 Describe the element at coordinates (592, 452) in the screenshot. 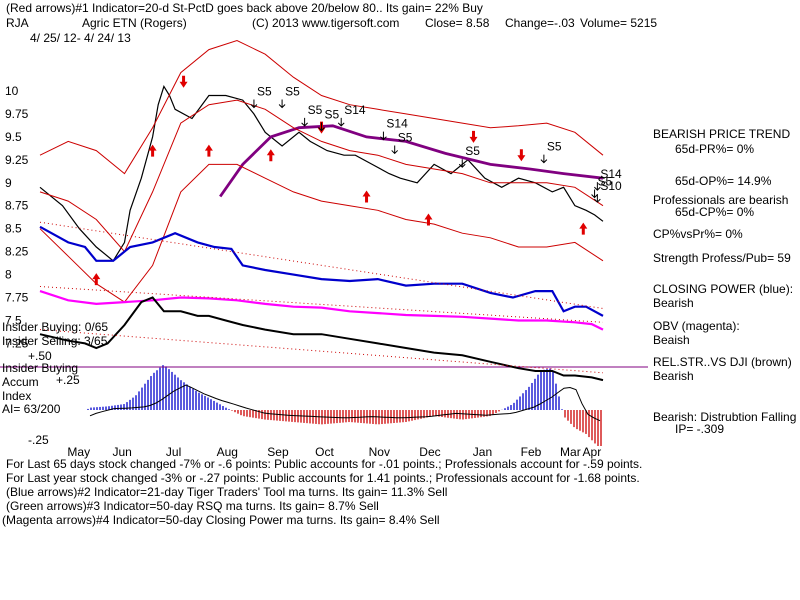

I see `x-tick-label: Apr` at that location.